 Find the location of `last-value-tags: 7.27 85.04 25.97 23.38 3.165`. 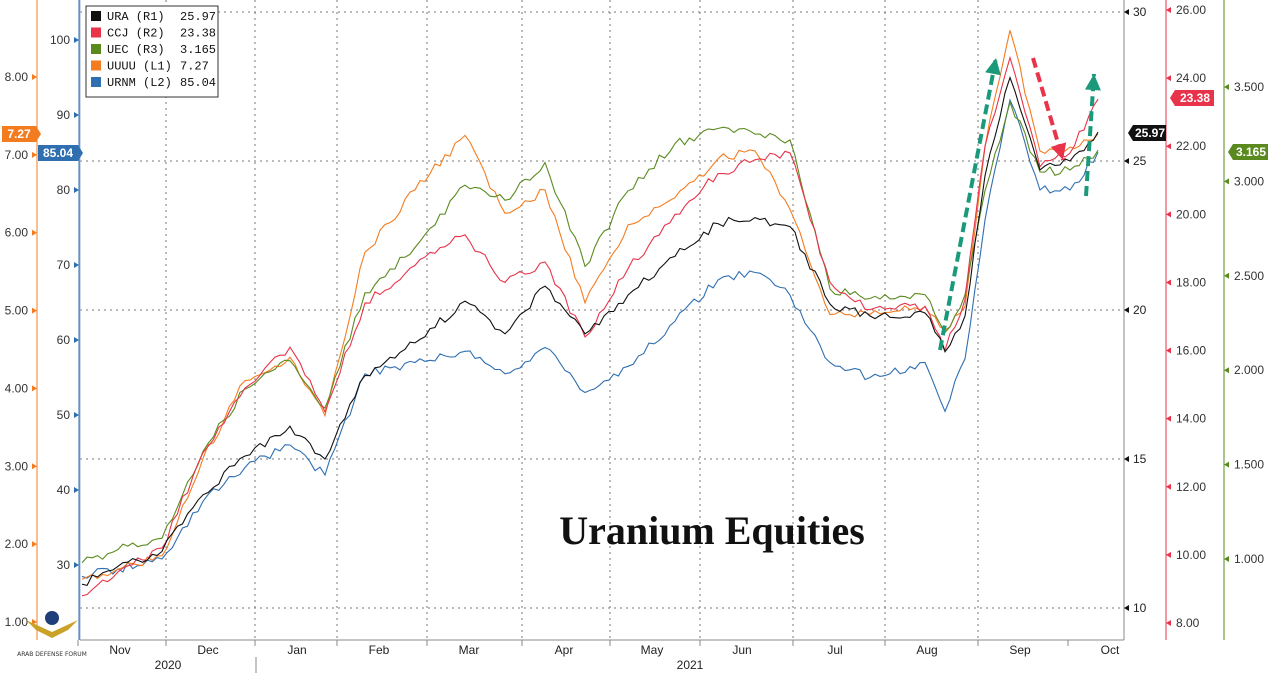

last-value-tags: 7.27 85.04 25.97 23.38 3.165 is located at coordinates (635, 125).